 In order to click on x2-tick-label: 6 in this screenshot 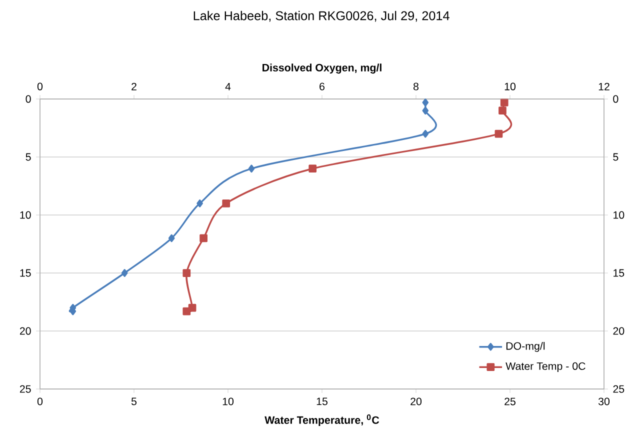, I will do `click(322, 86)`.